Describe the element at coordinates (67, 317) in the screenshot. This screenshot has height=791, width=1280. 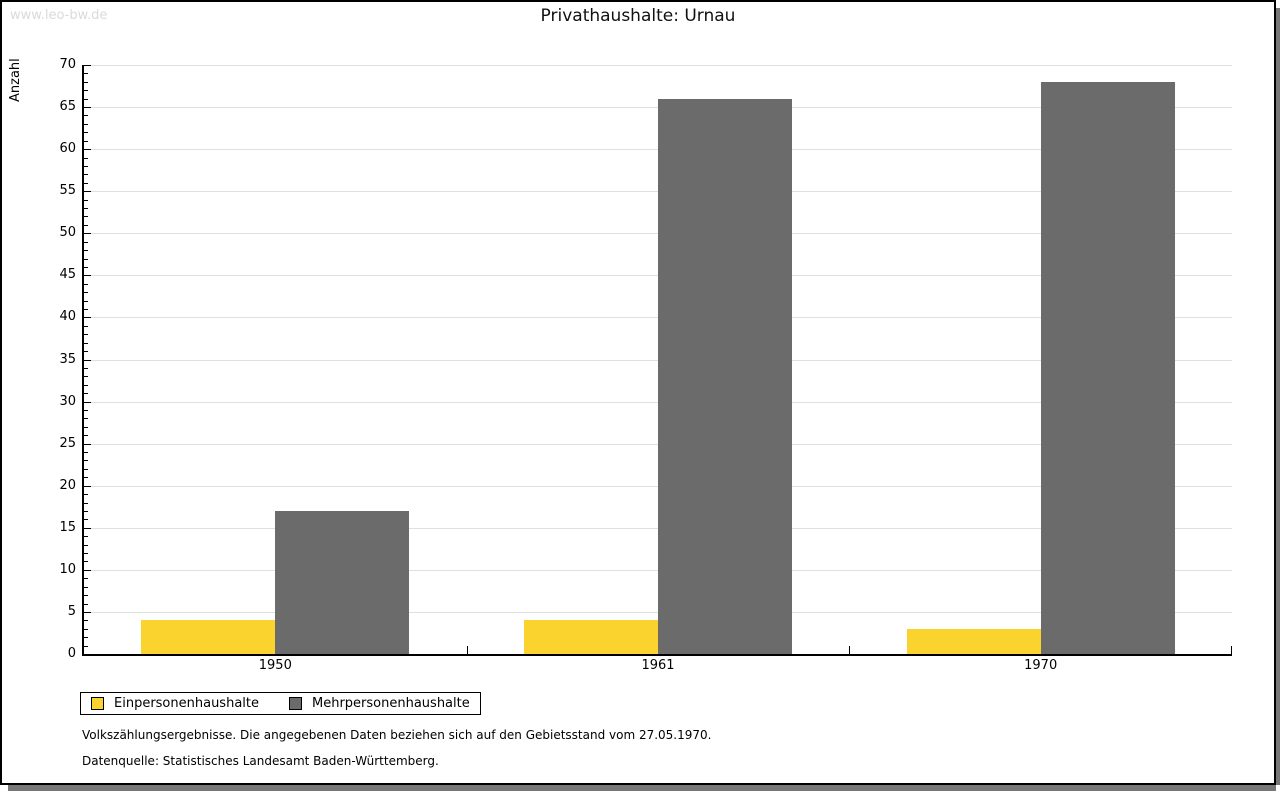
I see `y-tick-label: 40` at that location.